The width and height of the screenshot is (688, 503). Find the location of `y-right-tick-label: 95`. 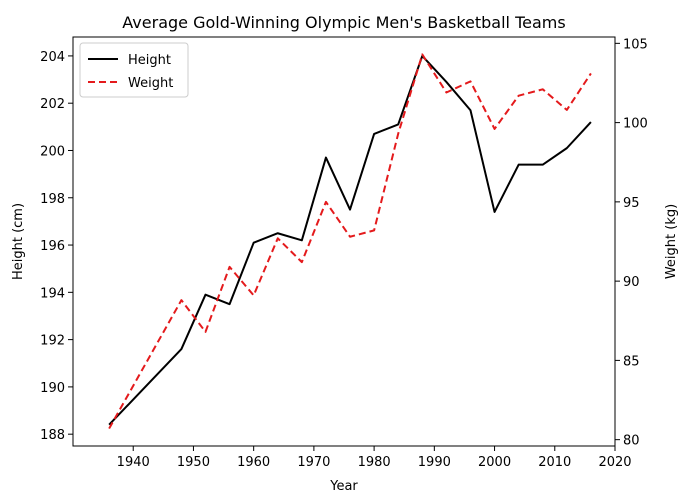

y-right-tick-label: 95 is located at coordinates (631, 203).